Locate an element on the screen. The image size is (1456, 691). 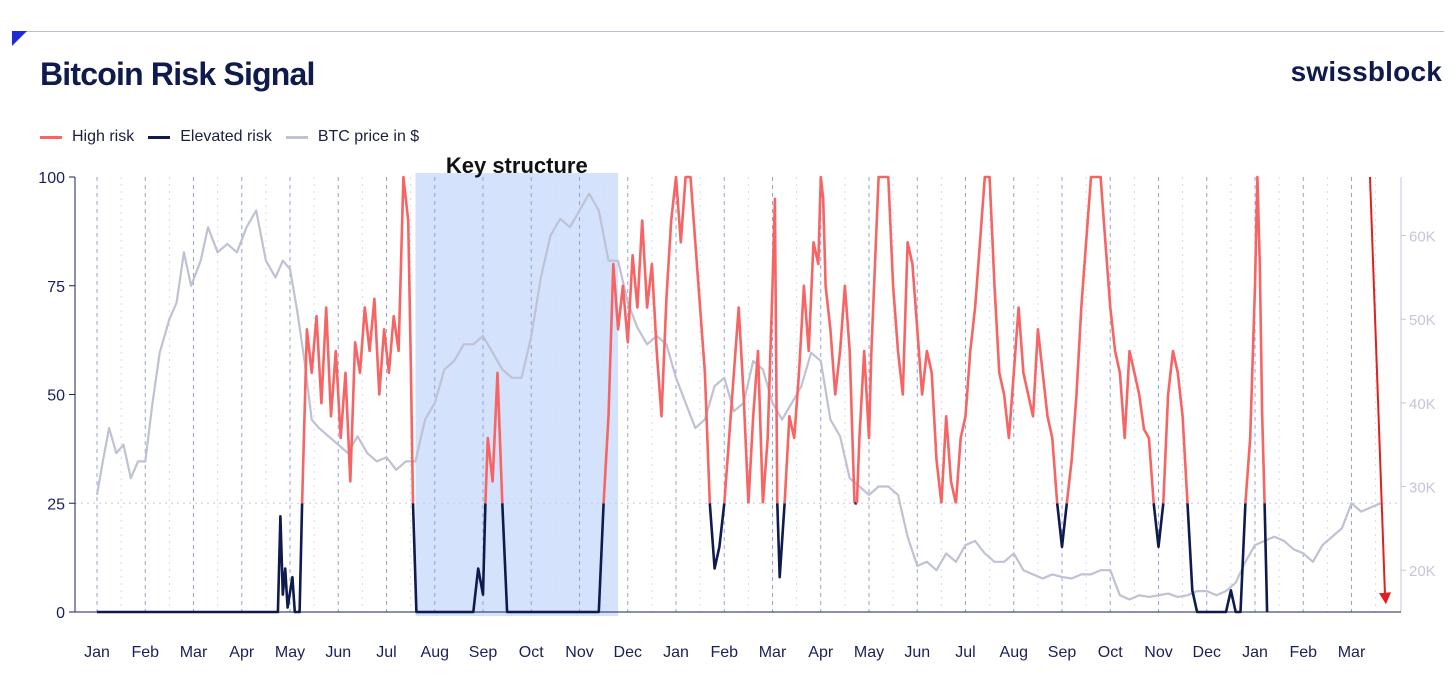
x-tick-label-16: May is located at coordinates (869, 652).